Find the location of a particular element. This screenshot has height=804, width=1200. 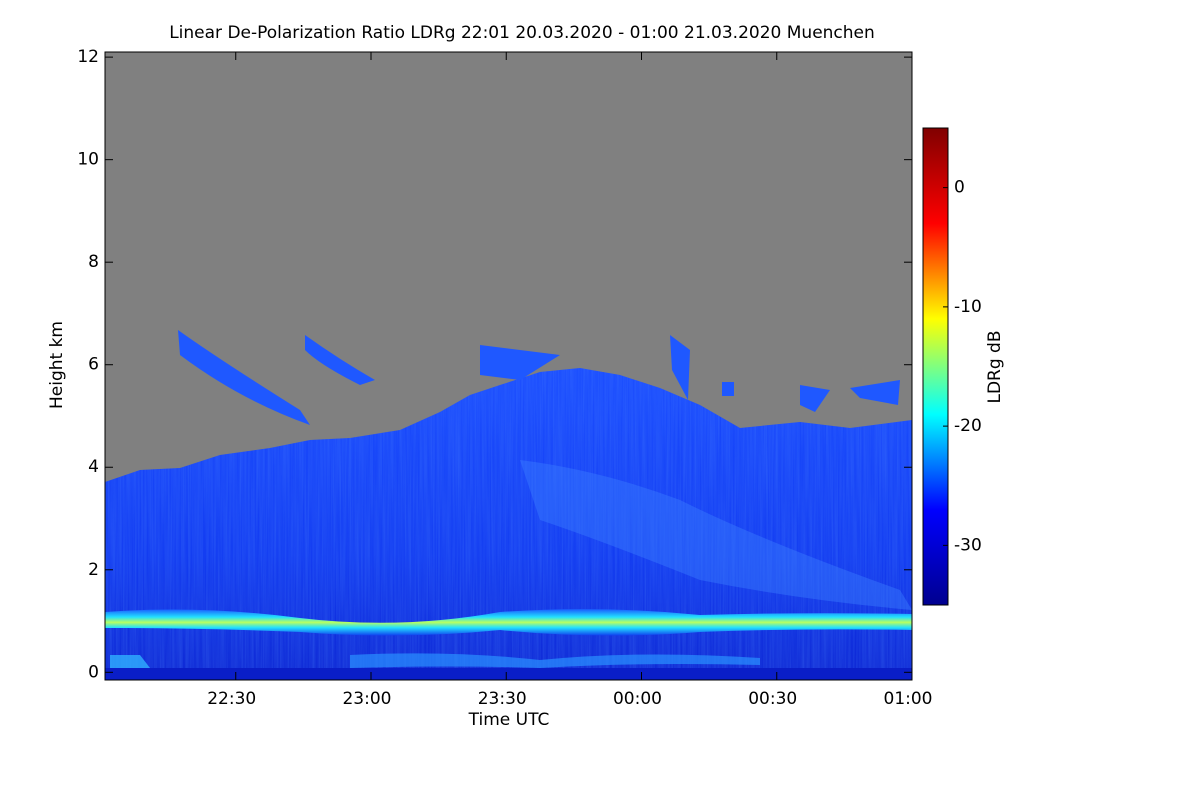

x-tick-label: 23:00 is located at coordinates (366, 699).